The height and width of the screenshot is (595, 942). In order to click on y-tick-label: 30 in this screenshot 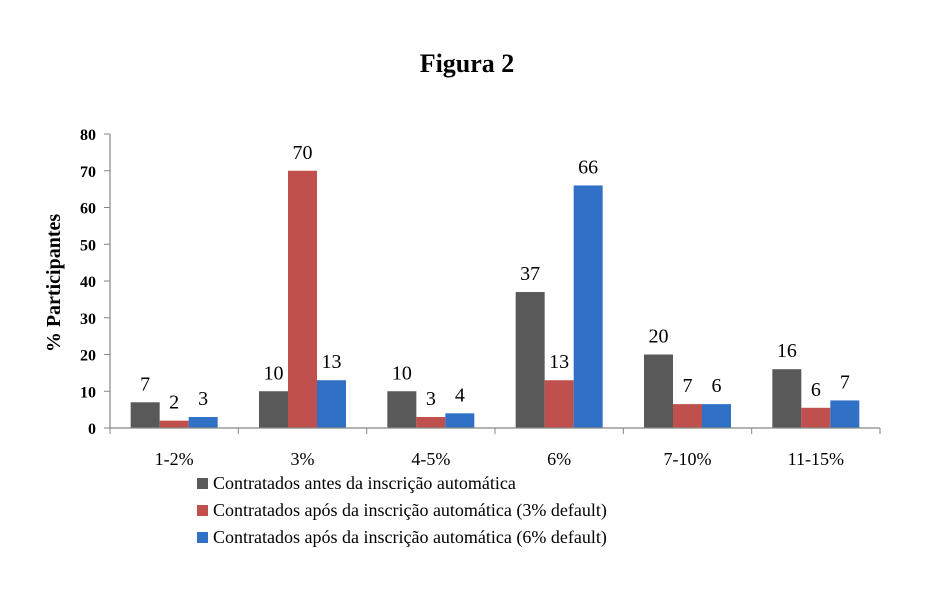, I will do `click(88, 319)`.